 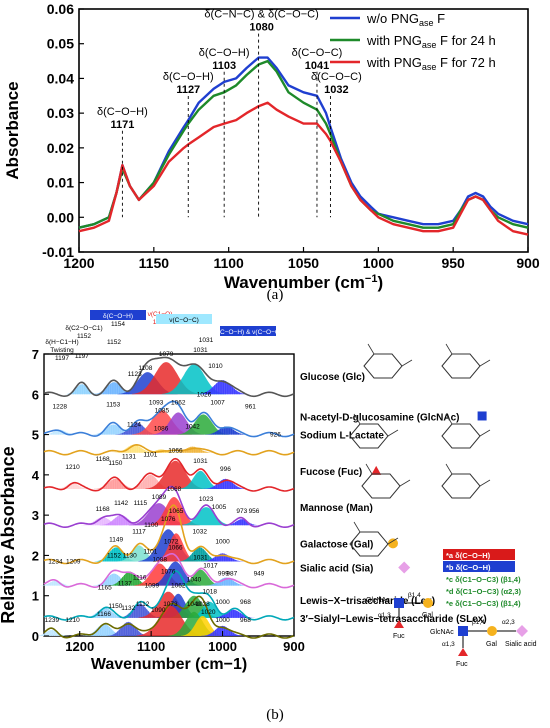 What do you see at coordinates (294, 646) in the screenshot?
I see `x-tick-label-b: 900` at bounding box center [294, 646].